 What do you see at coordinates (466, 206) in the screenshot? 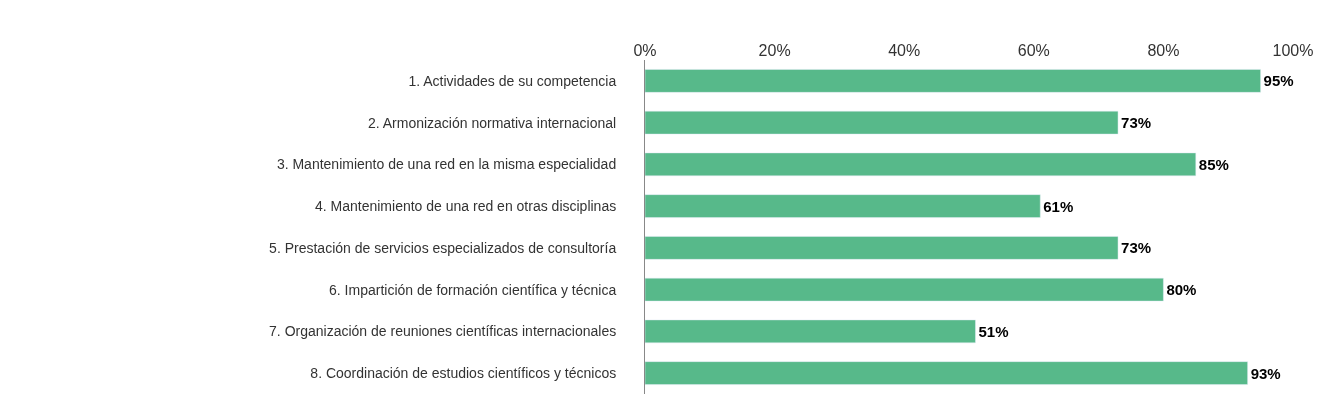
I see `y-tick-label: 4. Mantenimiento de una red en otras disciplinas` at bounding box center [466, 206].